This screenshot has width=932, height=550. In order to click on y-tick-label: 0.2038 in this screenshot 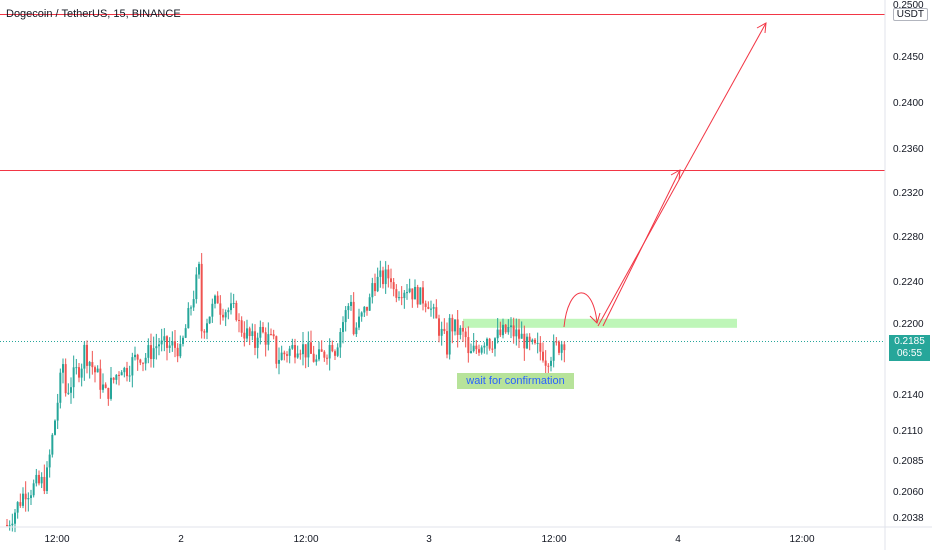, I will do `click(908, 518)`.